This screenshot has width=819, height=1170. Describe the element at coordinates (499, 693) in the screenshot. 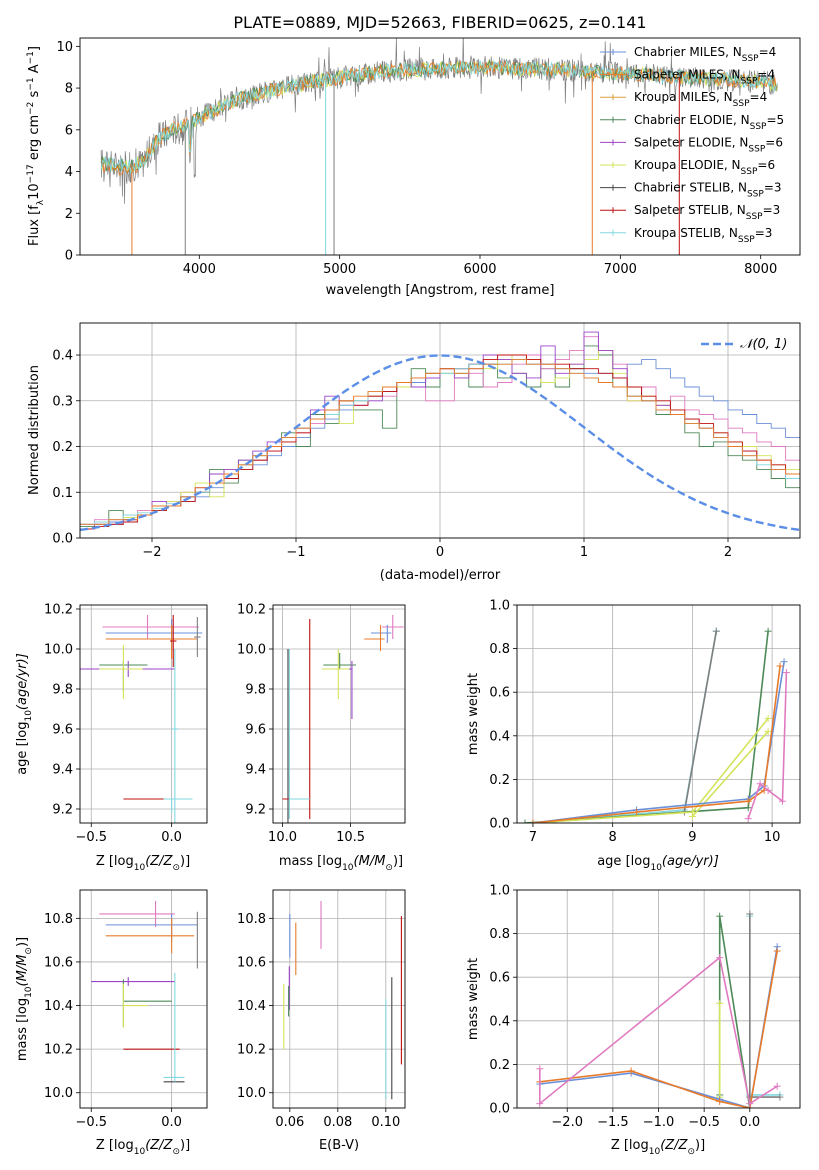

I see `y-tick-label: 0.6` at that location.